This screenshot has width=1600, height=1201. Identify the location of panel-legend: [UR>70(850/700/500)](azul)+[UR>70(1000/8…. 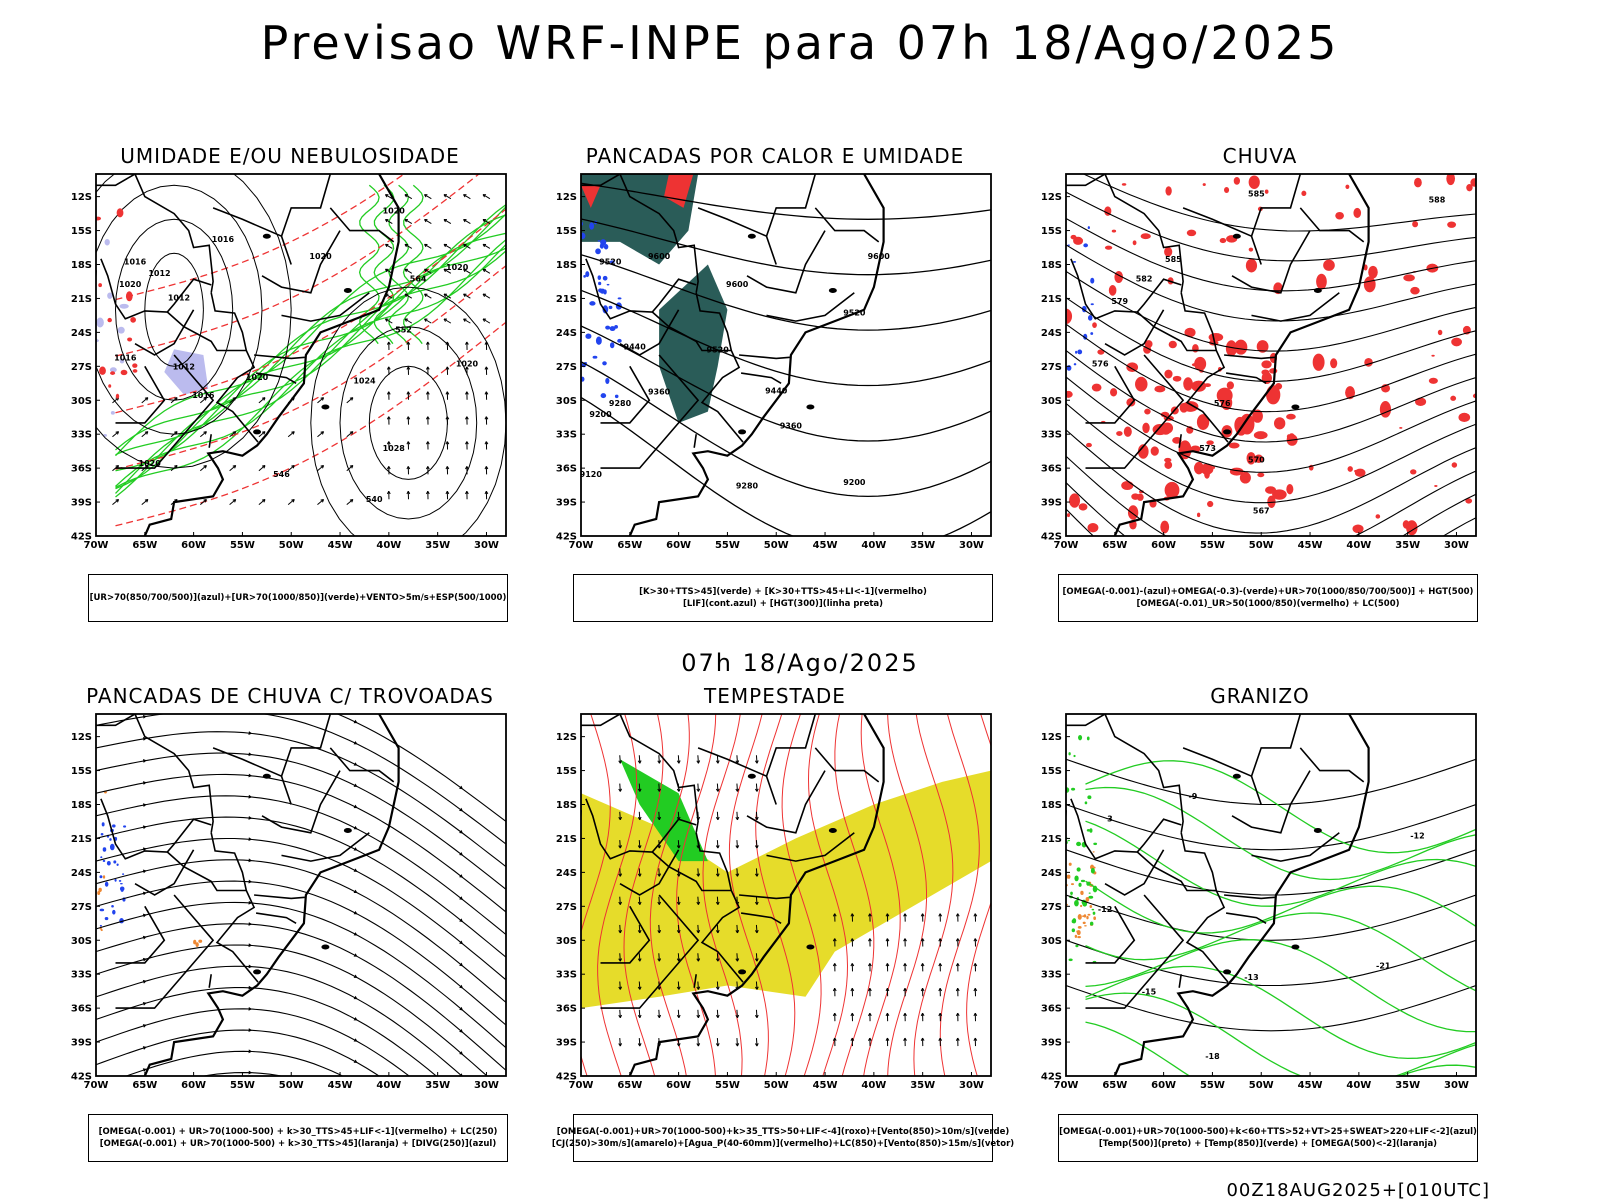
(298, 598).